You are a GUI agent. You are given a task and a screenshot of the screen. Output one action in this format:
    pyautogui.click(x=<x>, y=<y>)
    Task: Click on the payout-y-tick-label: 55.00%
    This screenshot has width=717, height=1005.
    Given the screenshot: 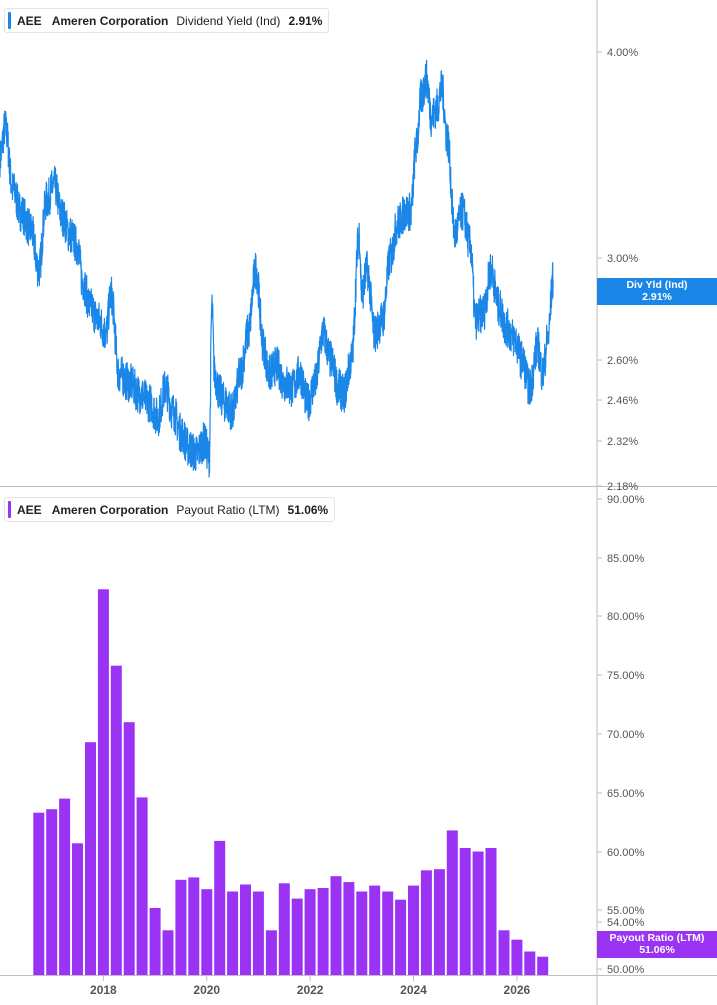 What is the action you would take?
    pyautogui.click(x=626, y=911)
    